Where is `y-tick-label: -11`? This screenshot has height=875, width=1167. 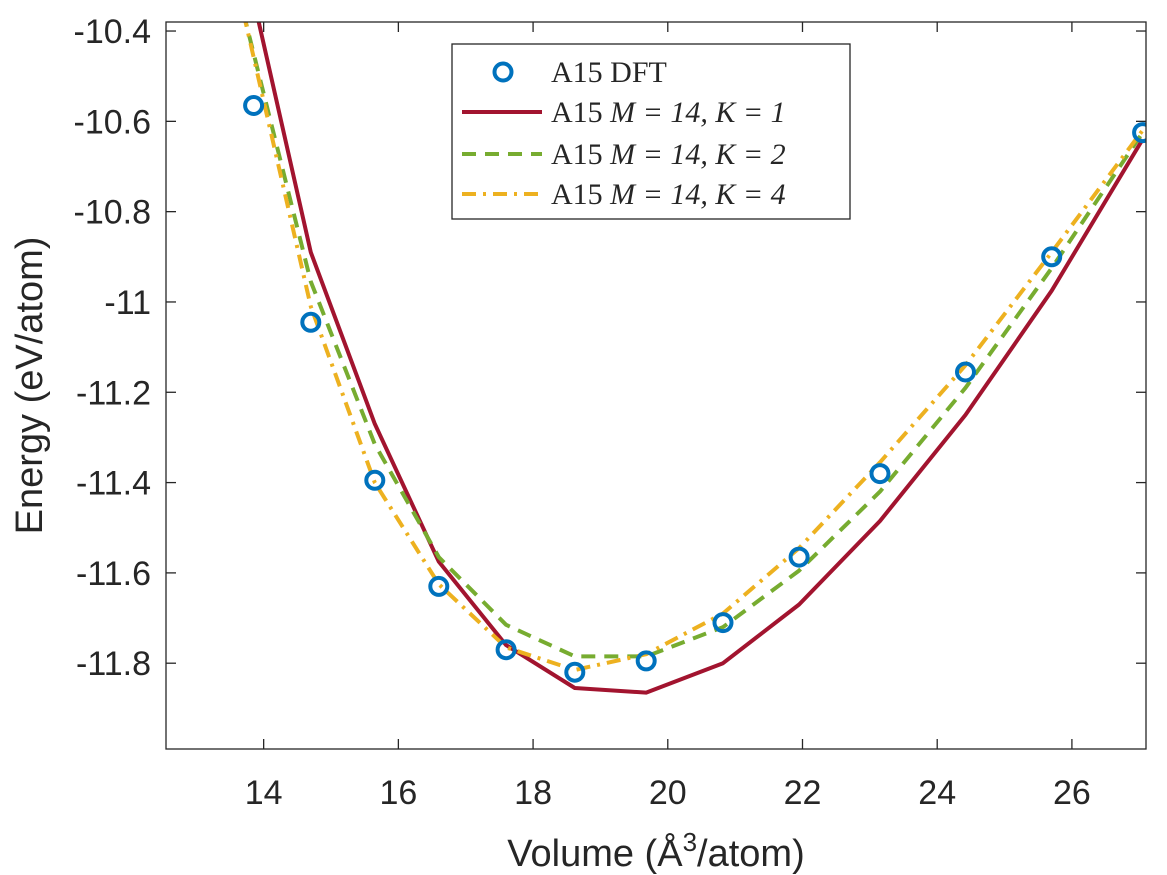 y-tick-label: -11 is located at coordinates (127, 303).